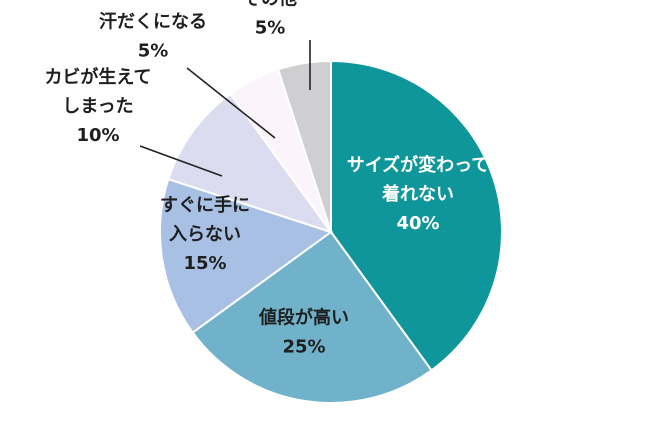  What do you see at coordinates (153, 36) in the screenshot?
I see `slice-label-5: 汗だくになる 5%` at bounding box center [153, 36].